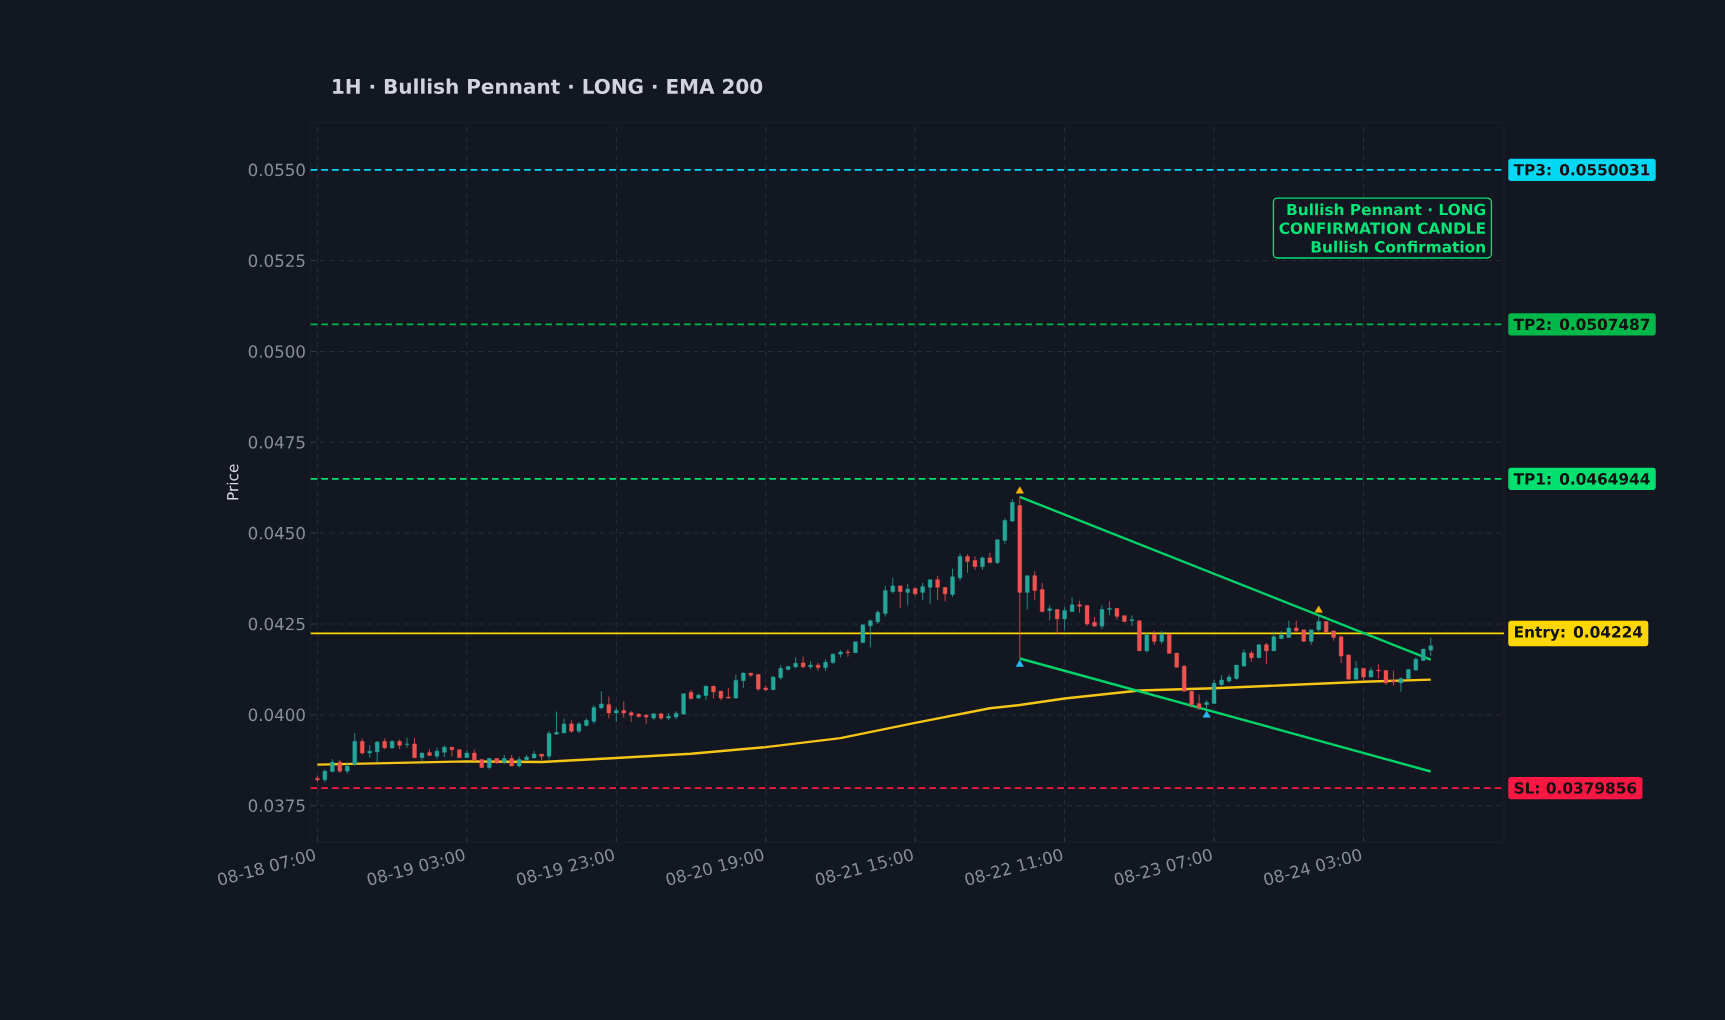 The image size is (1725, 1020). Describe the element at coordinates (276, 805) in the screenshot. I see `y-tick-label: 0.0375` at that location.